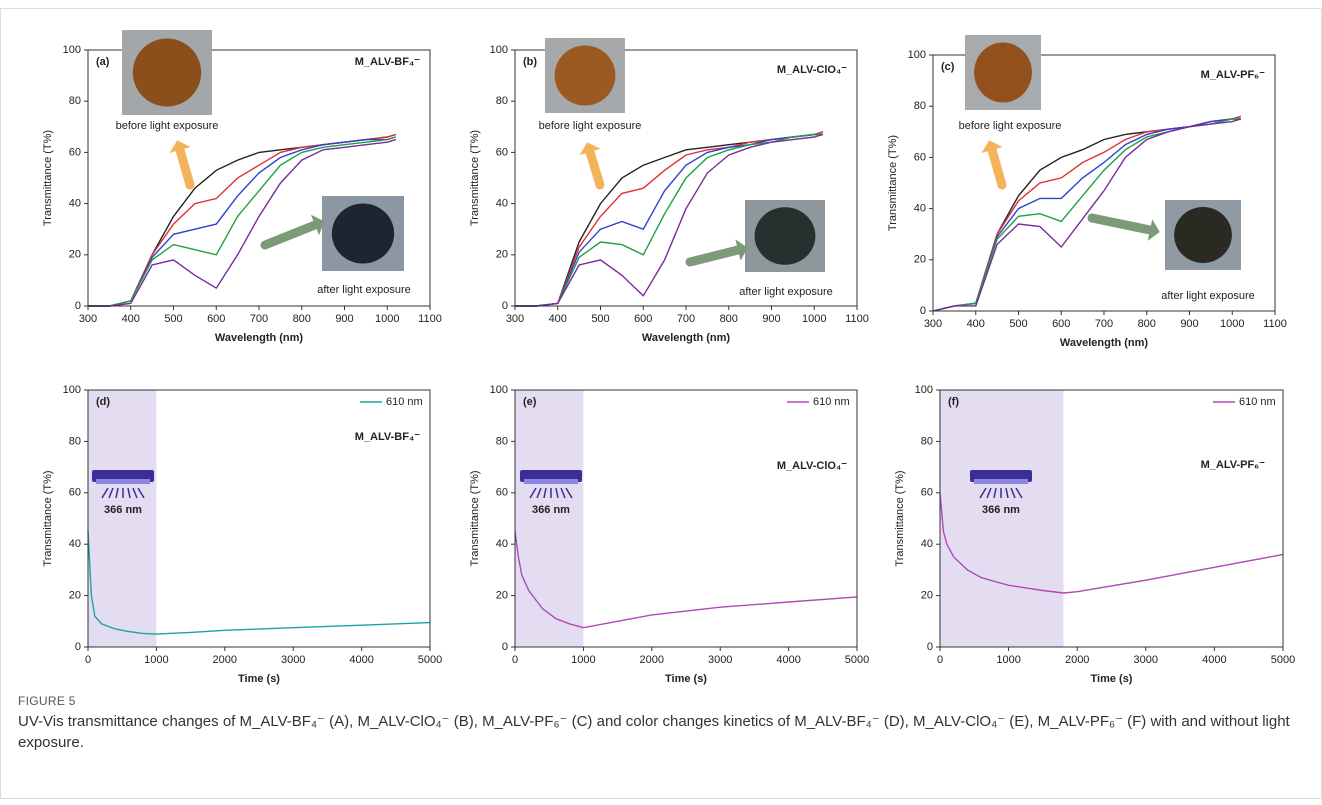 The width and height of the screenshot is (1322, 805). I want to click on x-tick-label: 900, so click(344, 319).